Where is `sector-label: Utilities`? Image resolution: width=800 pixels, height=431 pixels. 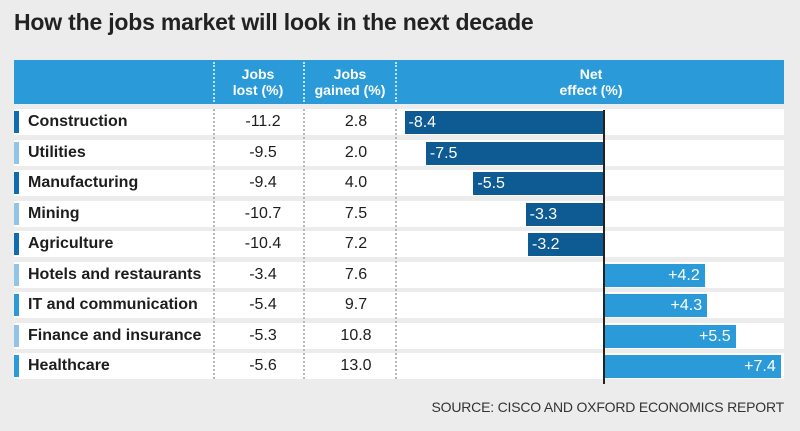
sector-label: Utilities is located at coordinates (57, 152).